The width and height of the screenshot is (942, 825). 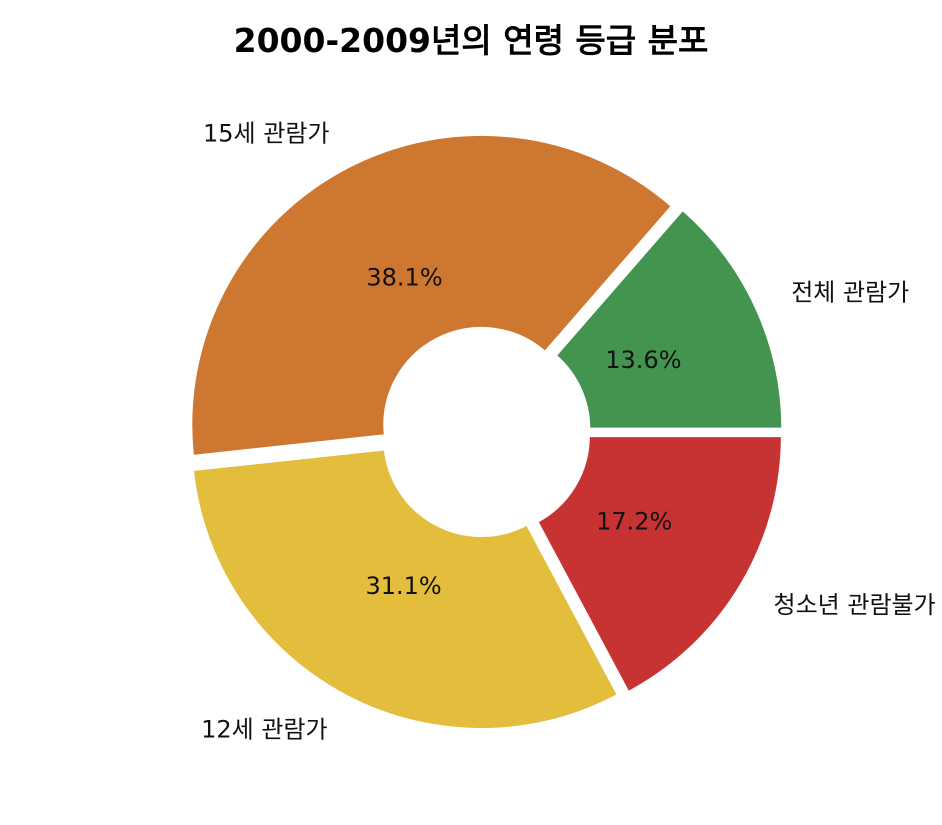 I want to click on slice-percent-label: 13.6%, so click(x=643, y=360).